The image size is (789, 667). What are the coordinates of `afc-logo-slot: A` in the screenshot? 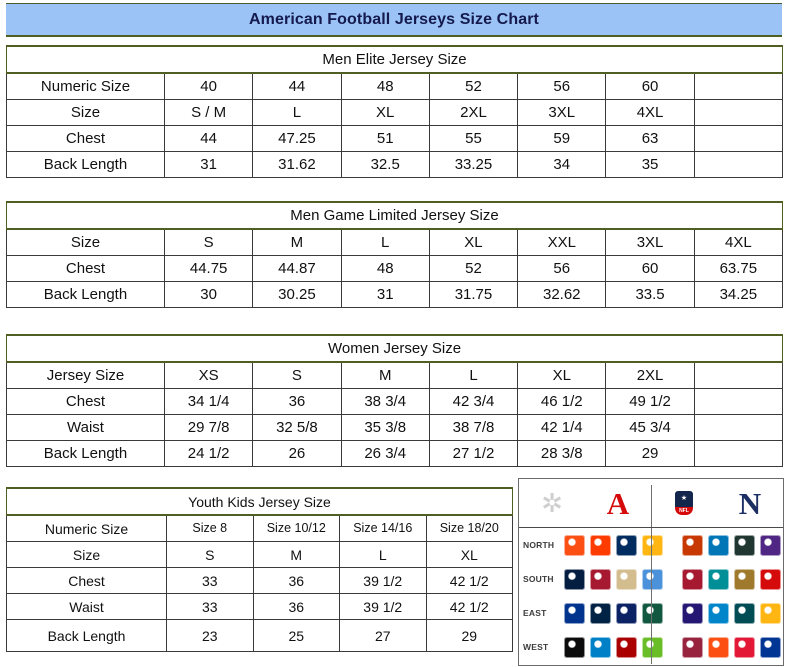 It's located at (618, 503).